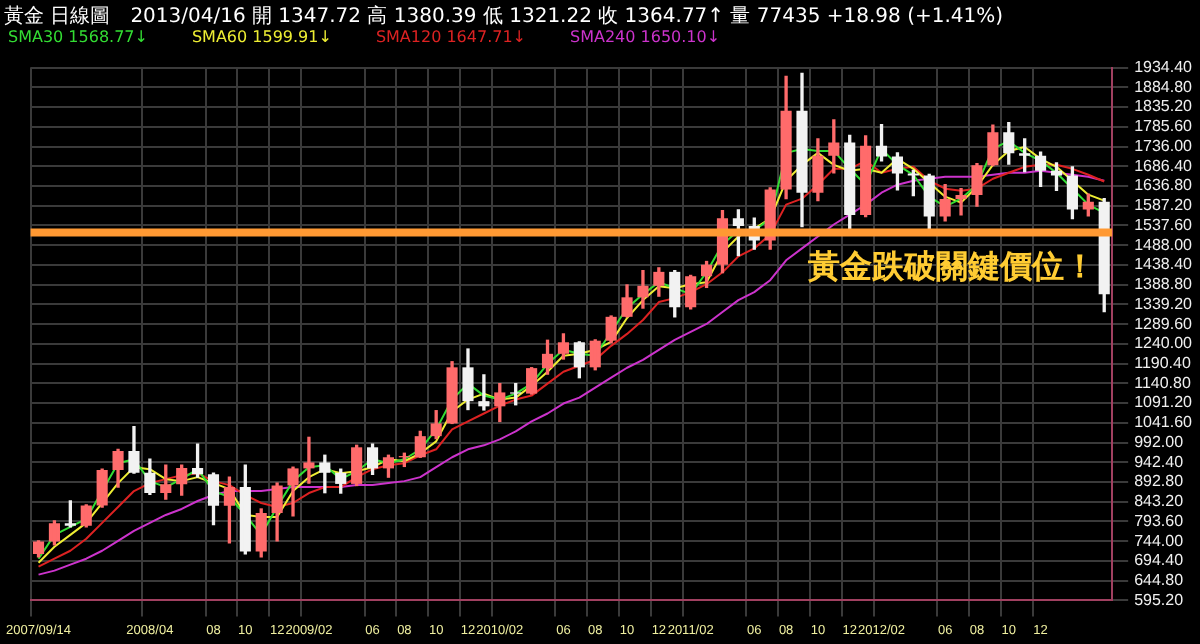 The width and height of the screenshot is (1200, 644). I want to click on y-tick-label: 1289.60, so click(1164, 323).